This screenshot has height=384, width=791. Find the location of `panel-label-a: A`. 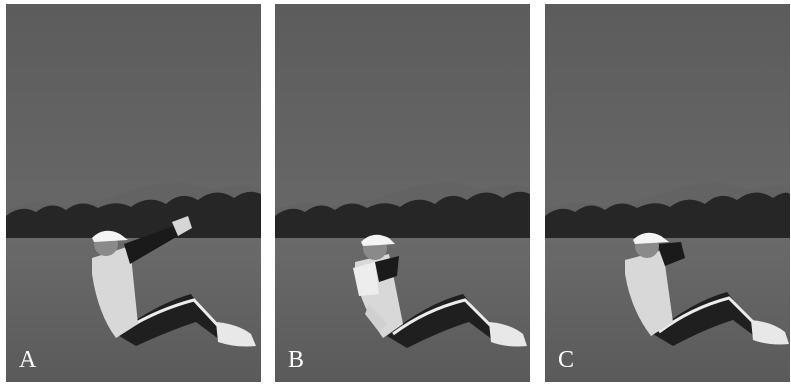

panel-label-a: A is located at coordinates (27, 360).